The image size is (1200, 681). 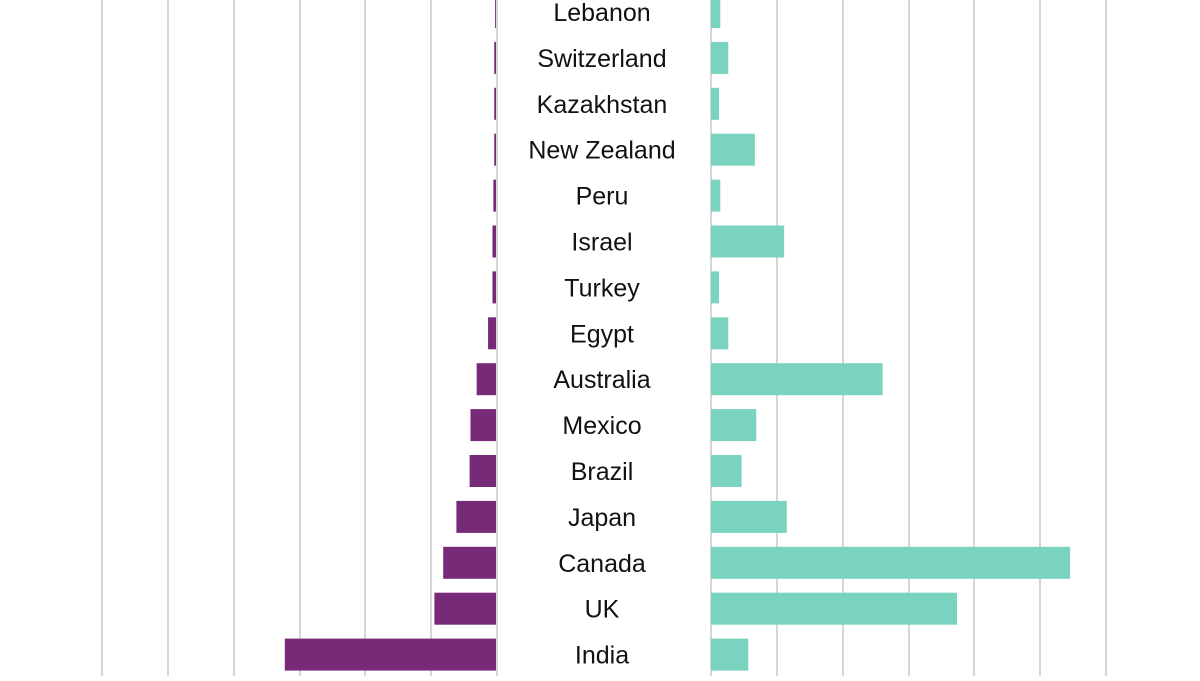 I want to click on category-label: Mexico, so click(x=601, y=426).